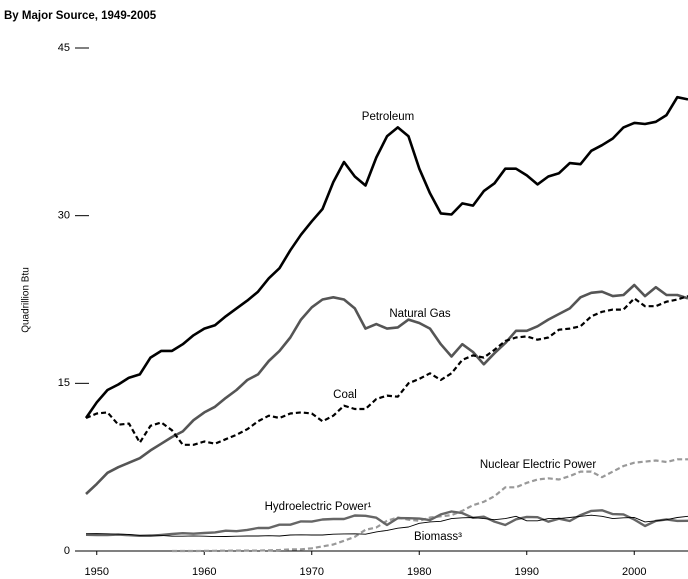  What do you see at coordinates (26, 300) in the screenshot?
I see `y-axis-label: Quadrillion Btu` at bounding box center [26, 300].